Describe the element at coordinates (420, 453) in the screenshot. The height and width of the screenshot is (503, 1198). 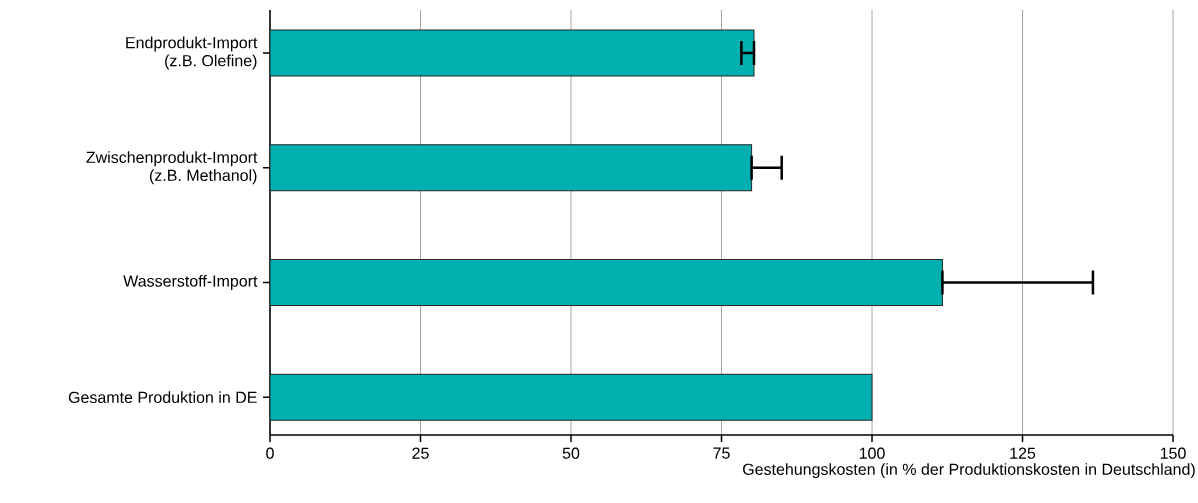
I see `x-tick-label: 25` at that location.